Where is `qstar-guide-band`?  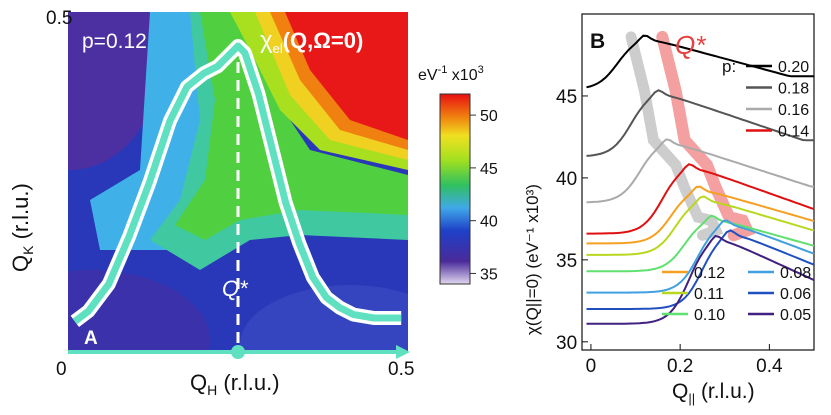 qstar-guide-band is located at coordinates (706, 136).